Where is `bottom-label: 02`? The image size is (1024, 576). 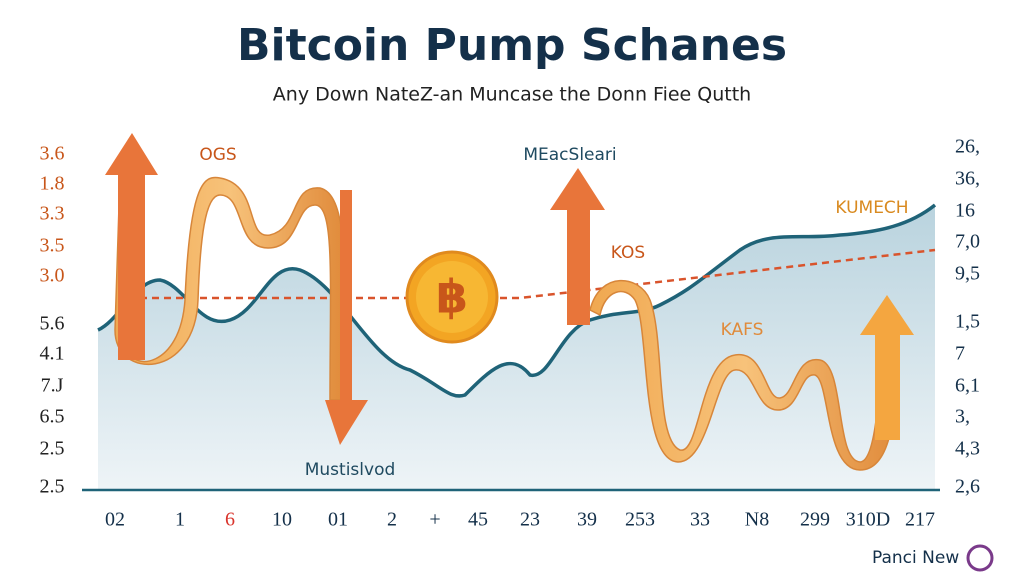 bottom-label: 02 is located at coordinates (115, 520).